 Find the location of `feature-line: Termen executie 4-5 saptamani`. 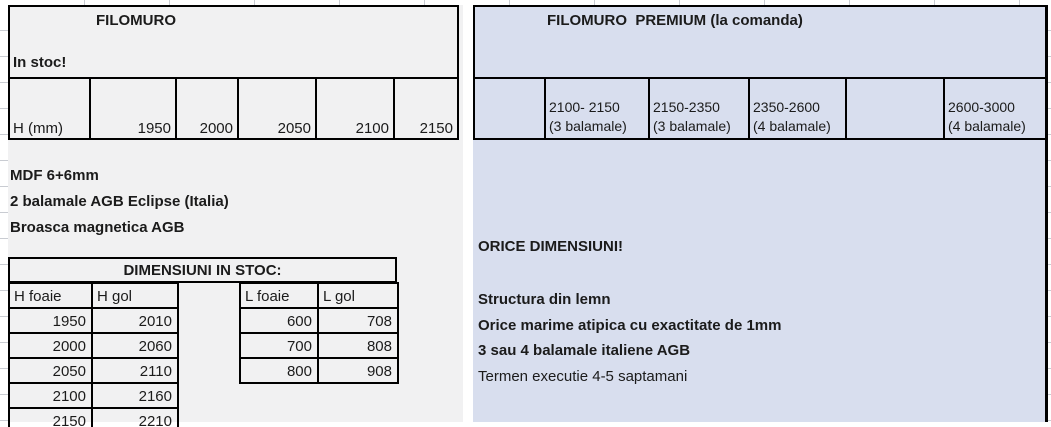

feature-line: Termen executie 4-5 saptamani is located at coordinates (583, 376).